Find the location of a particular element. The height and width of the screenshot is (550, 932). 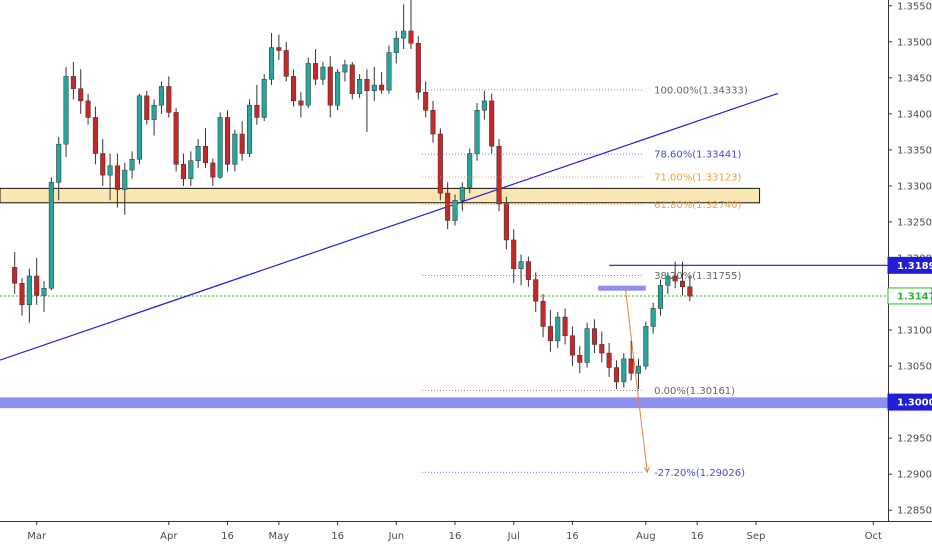

y-tick-label: 1.30500 is located at coordinates (914, 367).